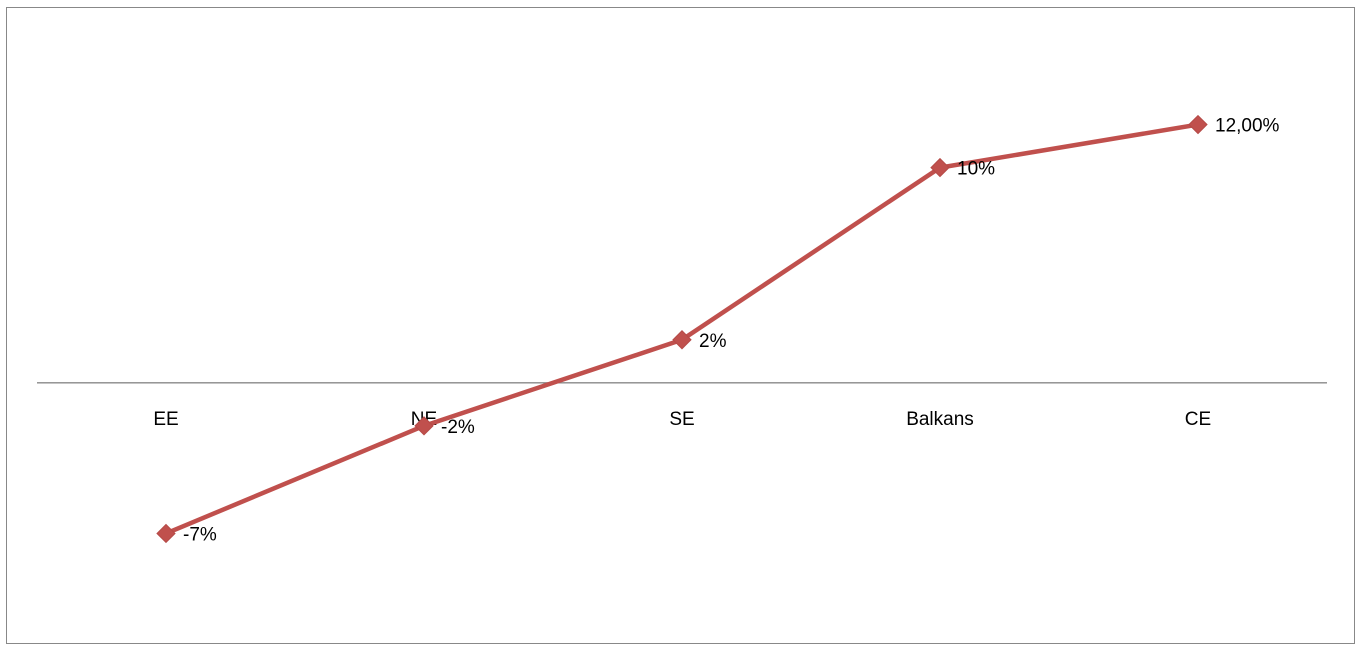 This screenshot has width=1359, height=648. I want to click on x-tick-label: CE, so click(1198, 419).